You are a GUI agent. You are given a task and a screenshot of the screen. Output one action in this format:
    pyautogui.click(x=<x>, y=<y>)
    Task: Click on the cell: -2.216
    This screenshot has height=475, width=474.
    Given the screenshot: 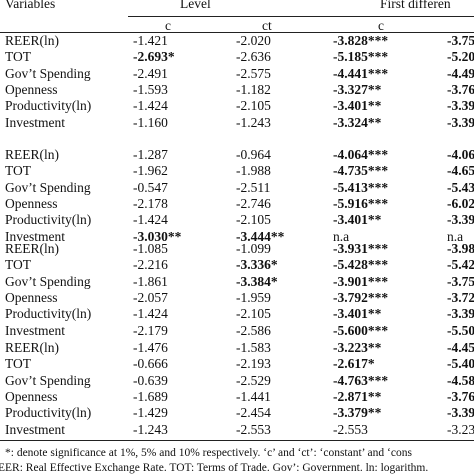 What is the action you would take?
    pyautogui.click(x=150, y=265)
    